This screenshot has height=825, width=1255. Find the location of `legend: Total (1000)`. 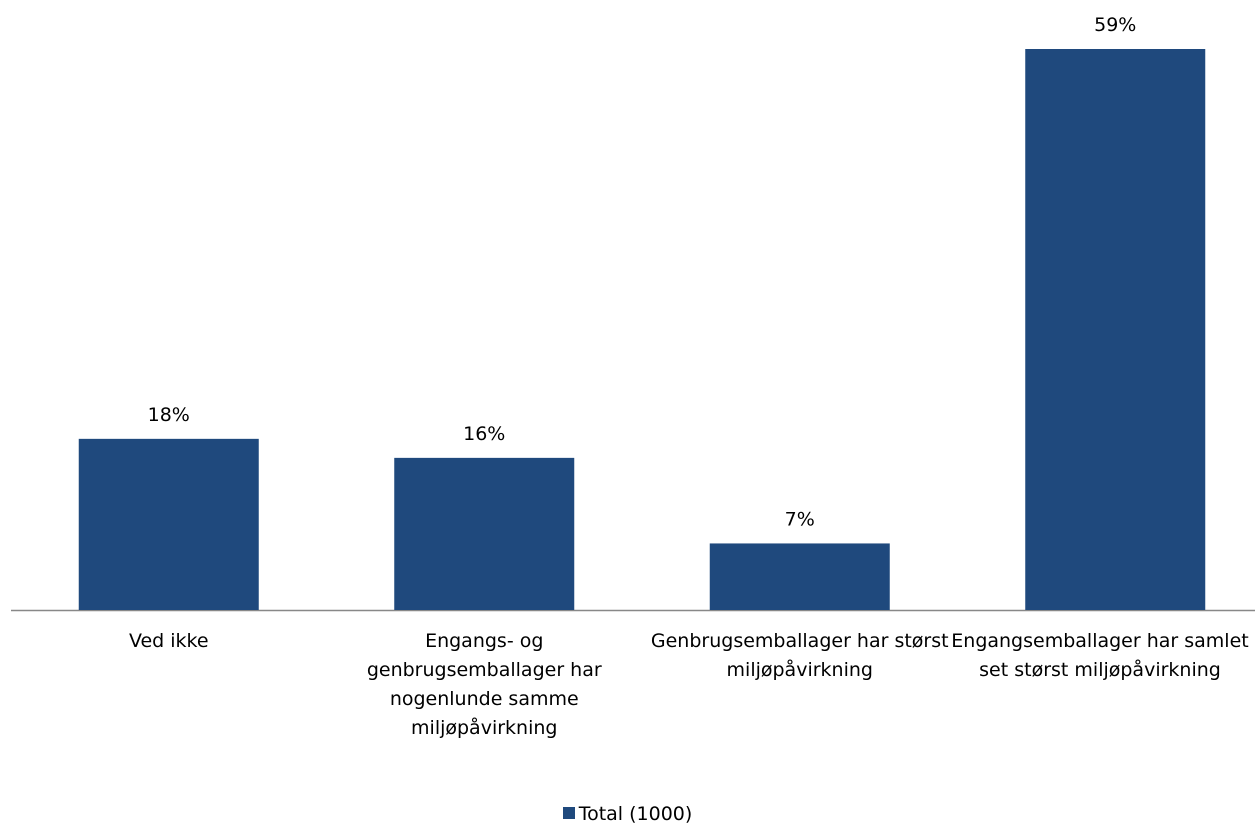

legend: Total (1000) is located at coordinates (627, 814).